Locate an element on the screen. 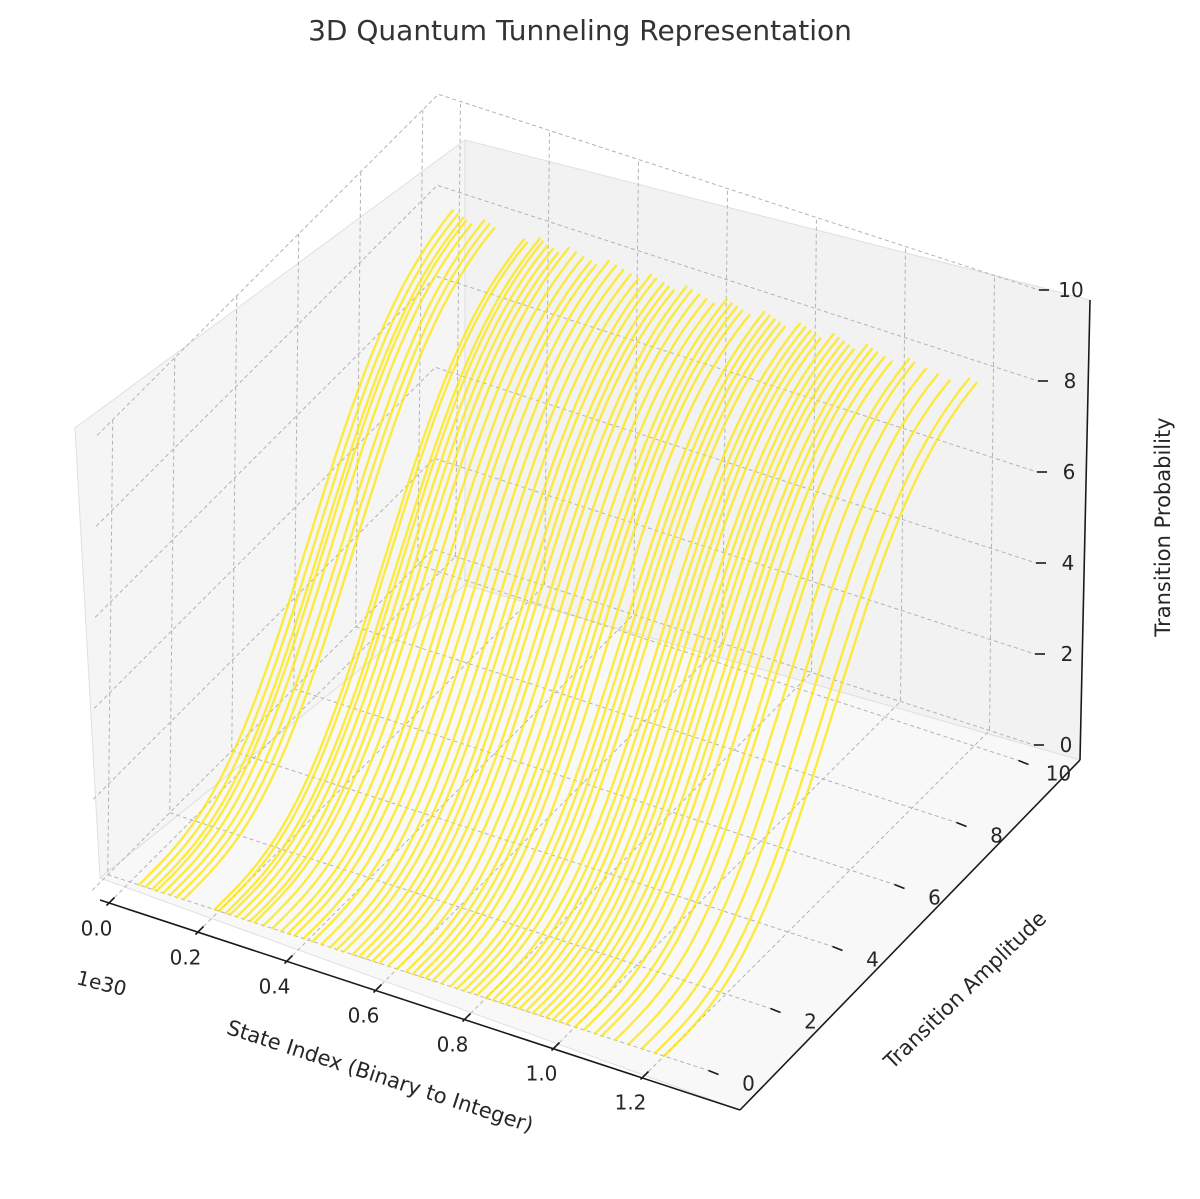  y-tick-label: 10 is located at coordinates (1058, 774).